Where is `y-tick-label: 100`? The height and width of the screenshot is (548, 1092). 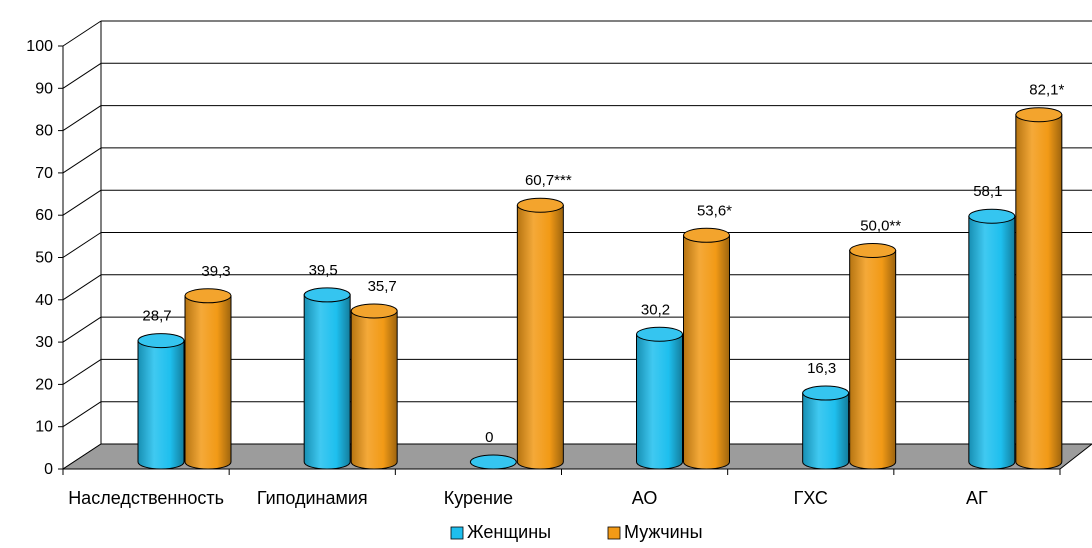 y-tick-label: 100 is located at coordinates (39, 46).